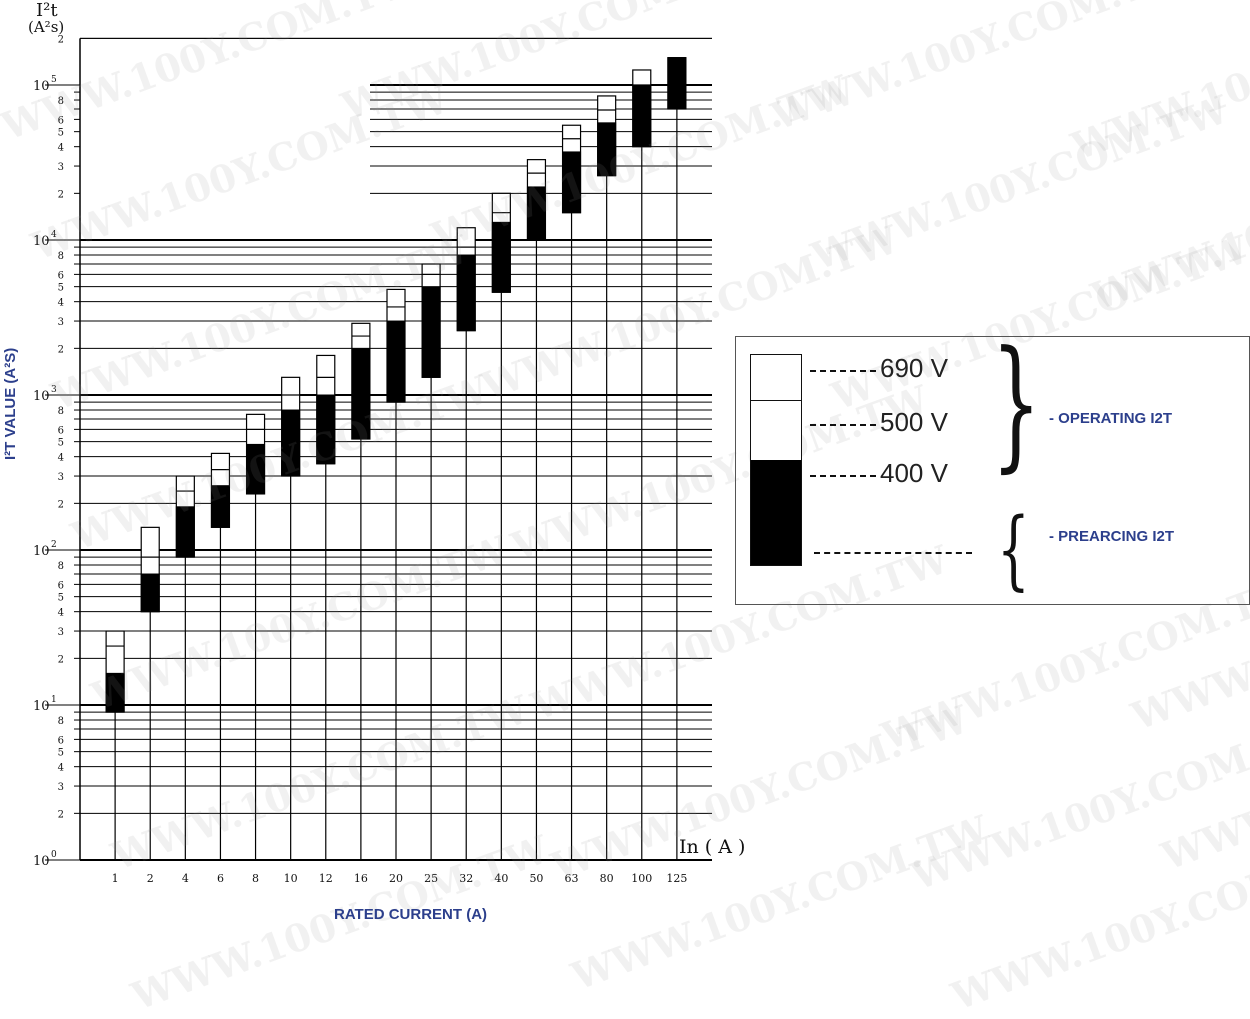 This screenshot has height=1019, width=1250. Describe the element at coordinates (291, 878) in the screenshot. I see `x-tick-label: 10` at that location.